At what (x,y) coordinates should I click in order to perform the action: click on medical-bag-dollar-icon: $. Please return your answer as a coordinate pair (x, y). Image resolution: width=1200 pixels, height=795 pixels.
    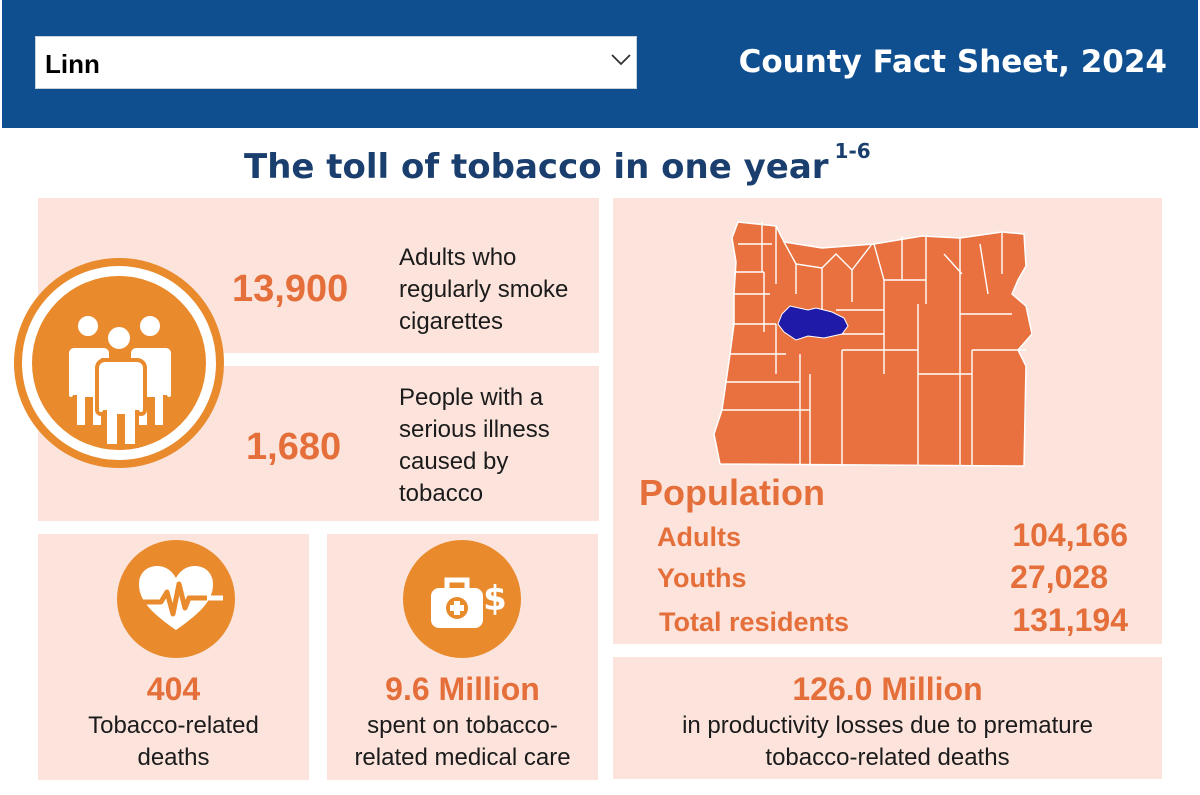
    Looking at the image, I should click on (469, 602).